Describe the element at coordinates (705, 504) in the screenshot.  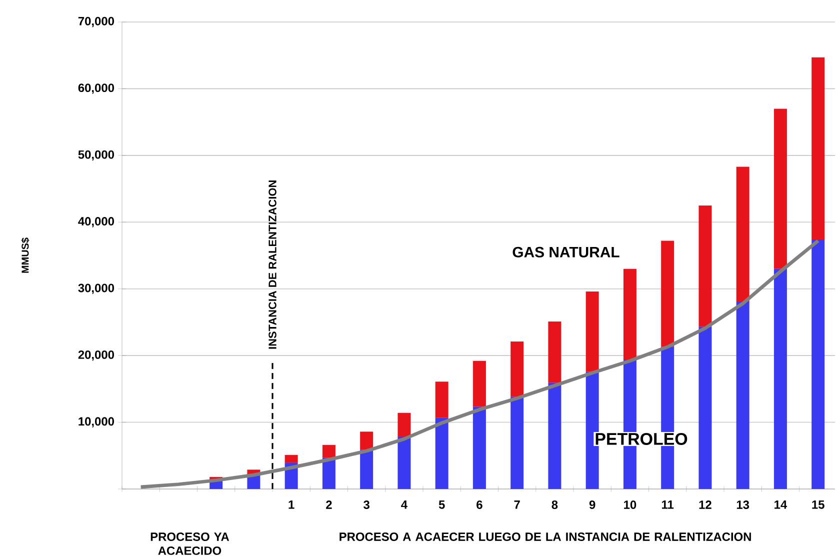
I see `x-tick-label: 12` at that location.